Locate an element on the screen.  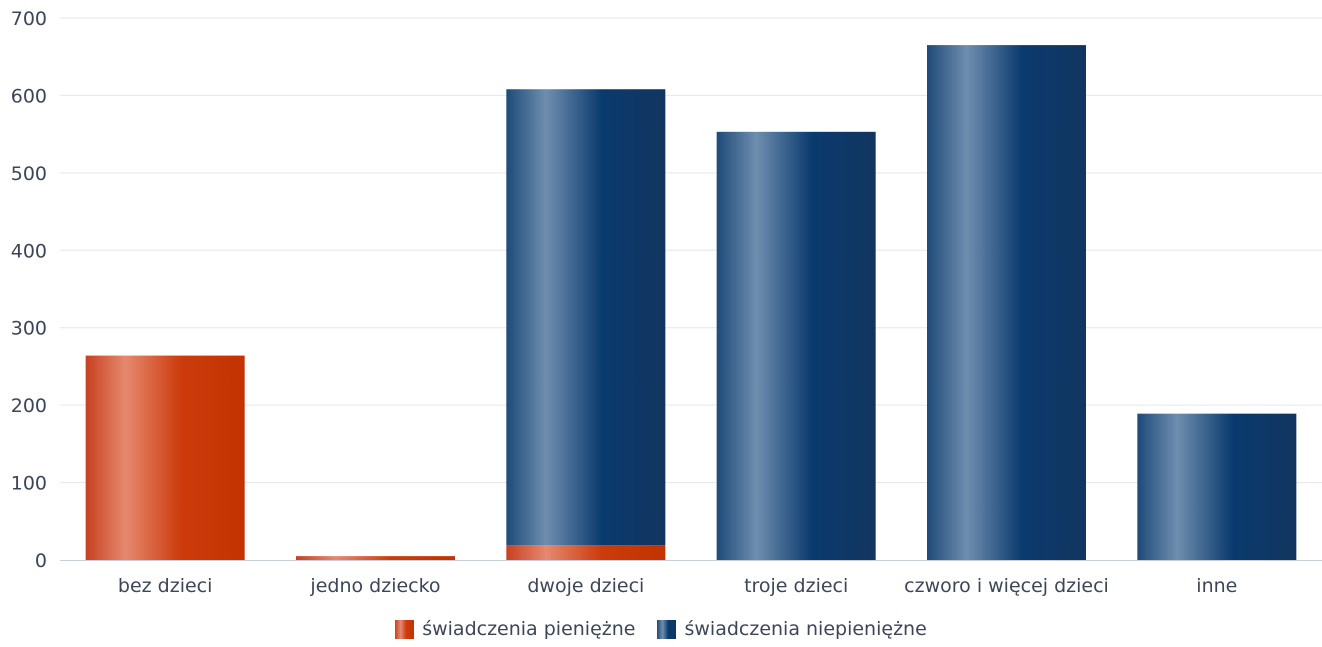
legend-swatch-niepieniezne is located at coordinates (667, 629).